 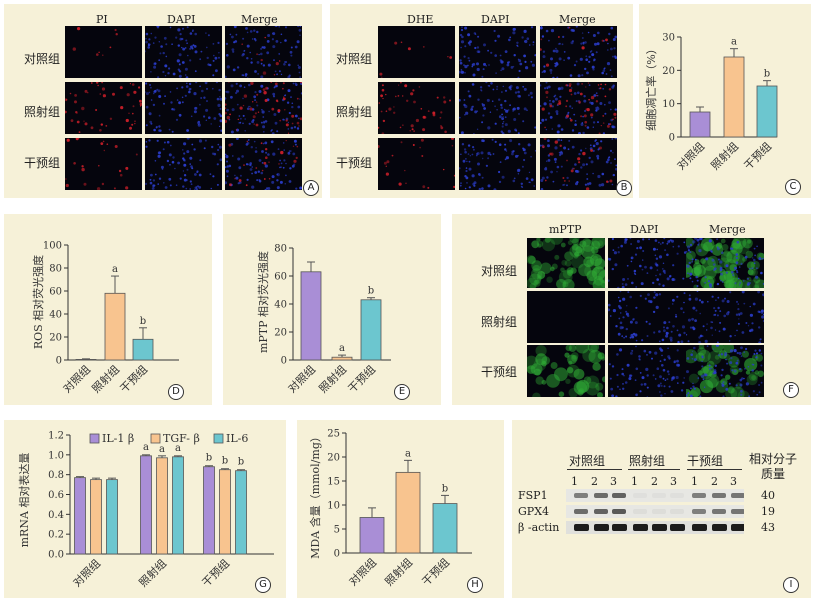 What do you see at coordinates (655, 511) in the screenshot?
I see `western-blot` at bounding box center [655, 511].